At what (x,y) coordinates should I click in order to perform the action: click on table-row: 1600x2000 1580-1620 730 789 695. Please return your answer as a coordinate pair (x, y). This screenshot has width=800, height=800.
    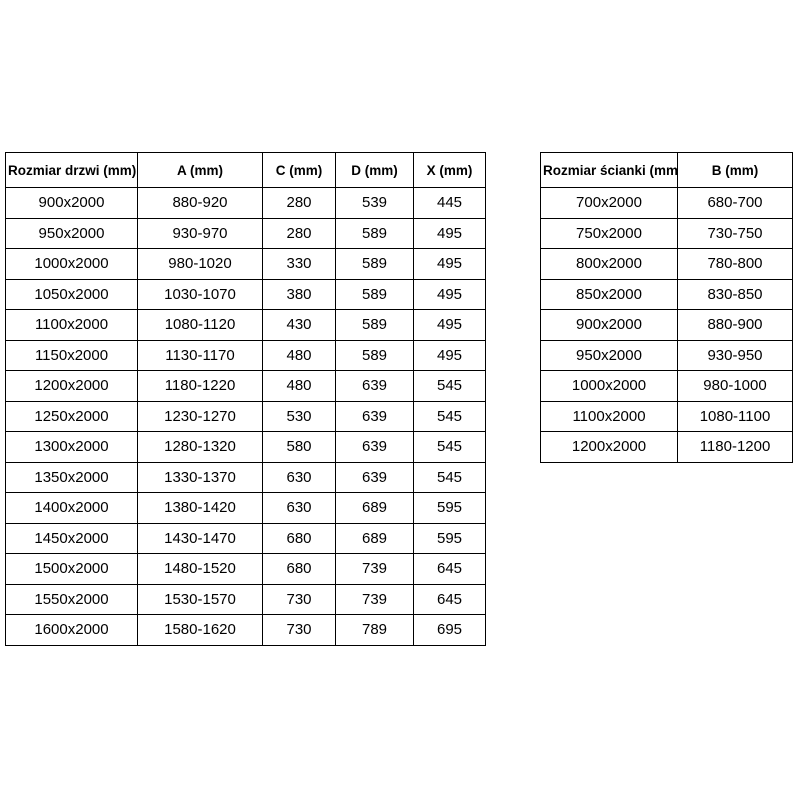
    Looking at the image, I should click on (245, 630).